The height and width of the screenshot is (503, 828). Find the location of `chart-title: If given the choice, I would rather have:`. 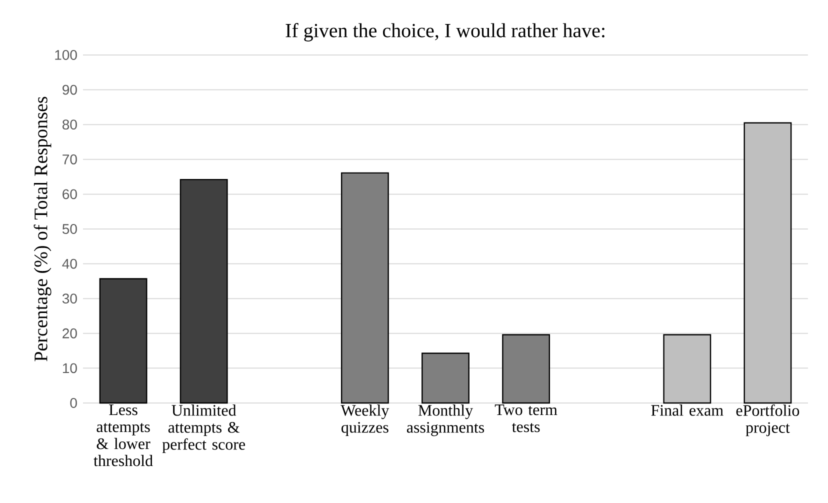

chart-title: If given the choice, I would rather have: is located at coordinates (445, 32).